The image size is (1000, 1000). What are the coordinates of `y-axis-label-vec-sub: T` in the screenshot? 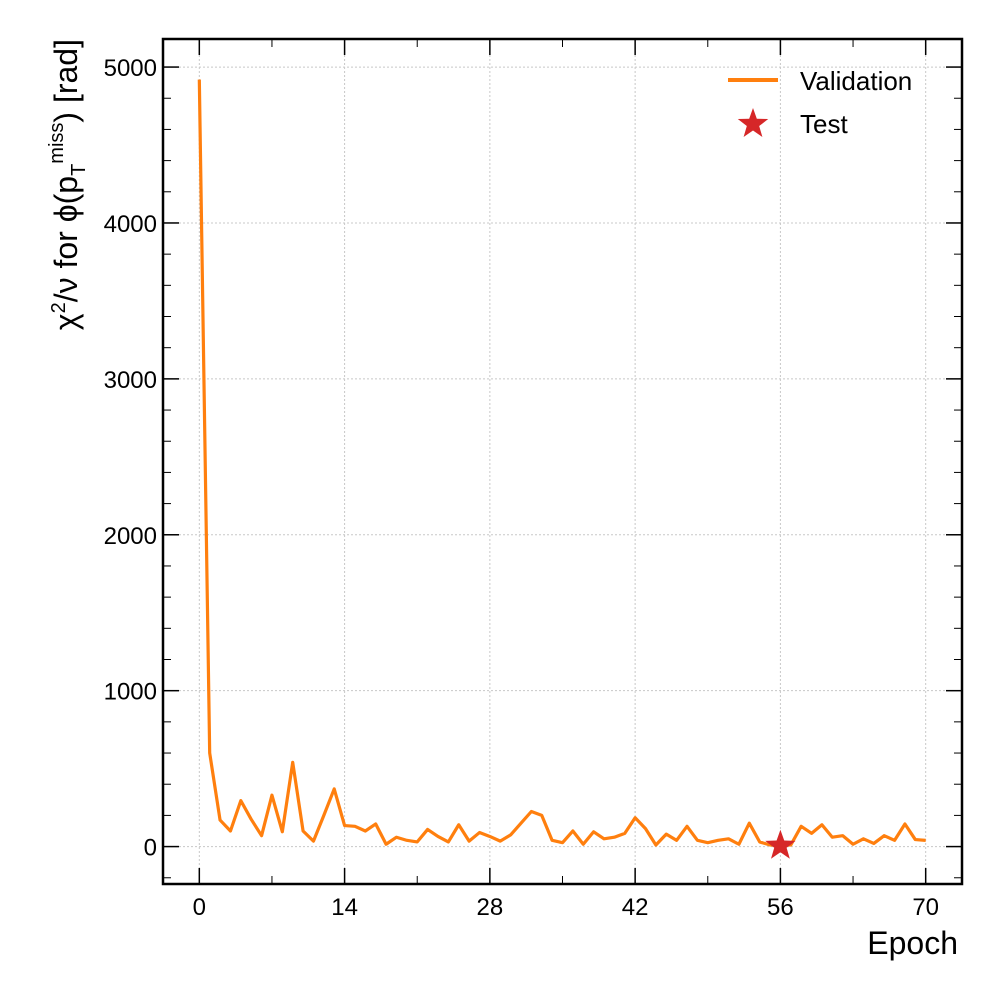 It's located at (79, 170).